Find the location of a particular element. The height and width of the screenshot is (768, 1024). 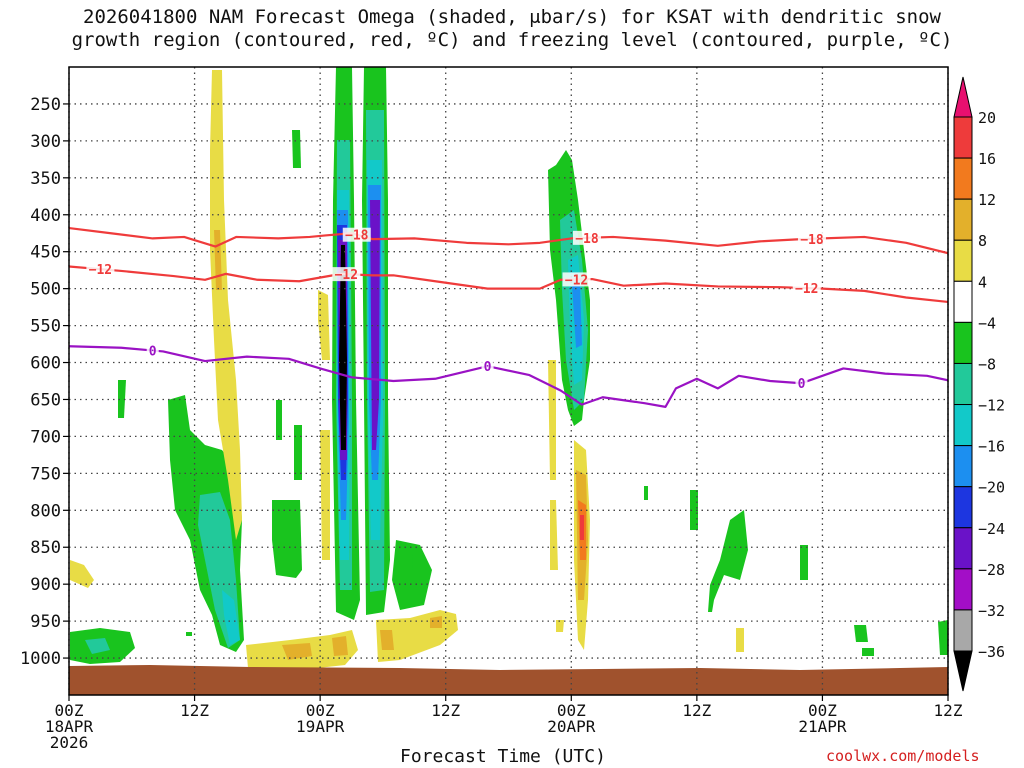

y-tick-label: 950 is located at coordinates (45, 622).